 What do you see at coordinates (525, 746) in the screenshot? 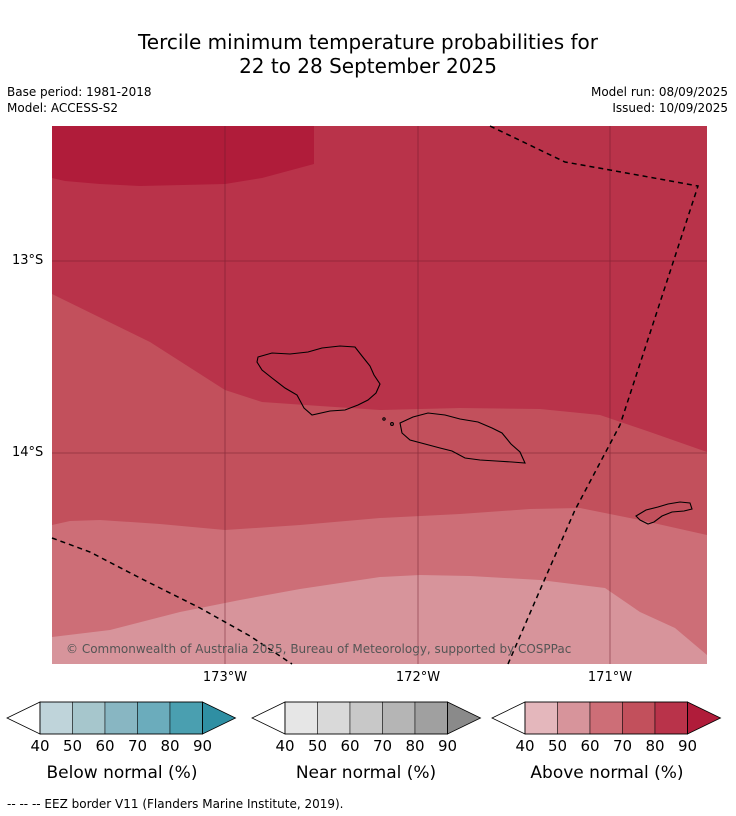
I see `colorbar-above-tick-40: 40` at bounding box center [525, 746].